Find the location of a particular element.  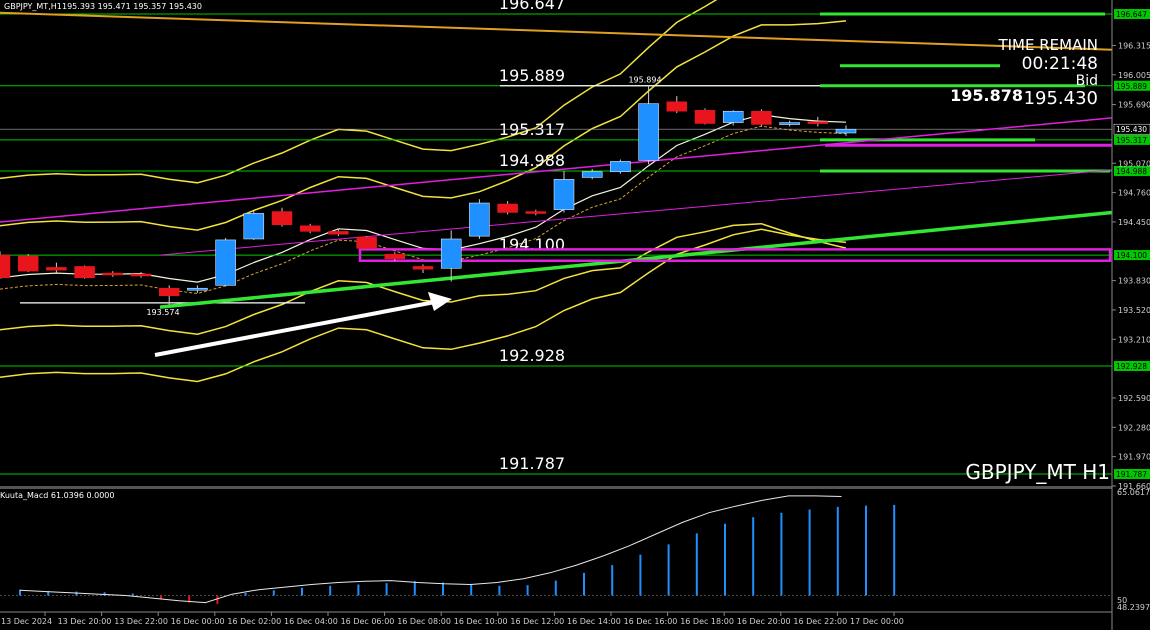

time-label: 13 Dec 22:00 is located at coordinates (141, 621).